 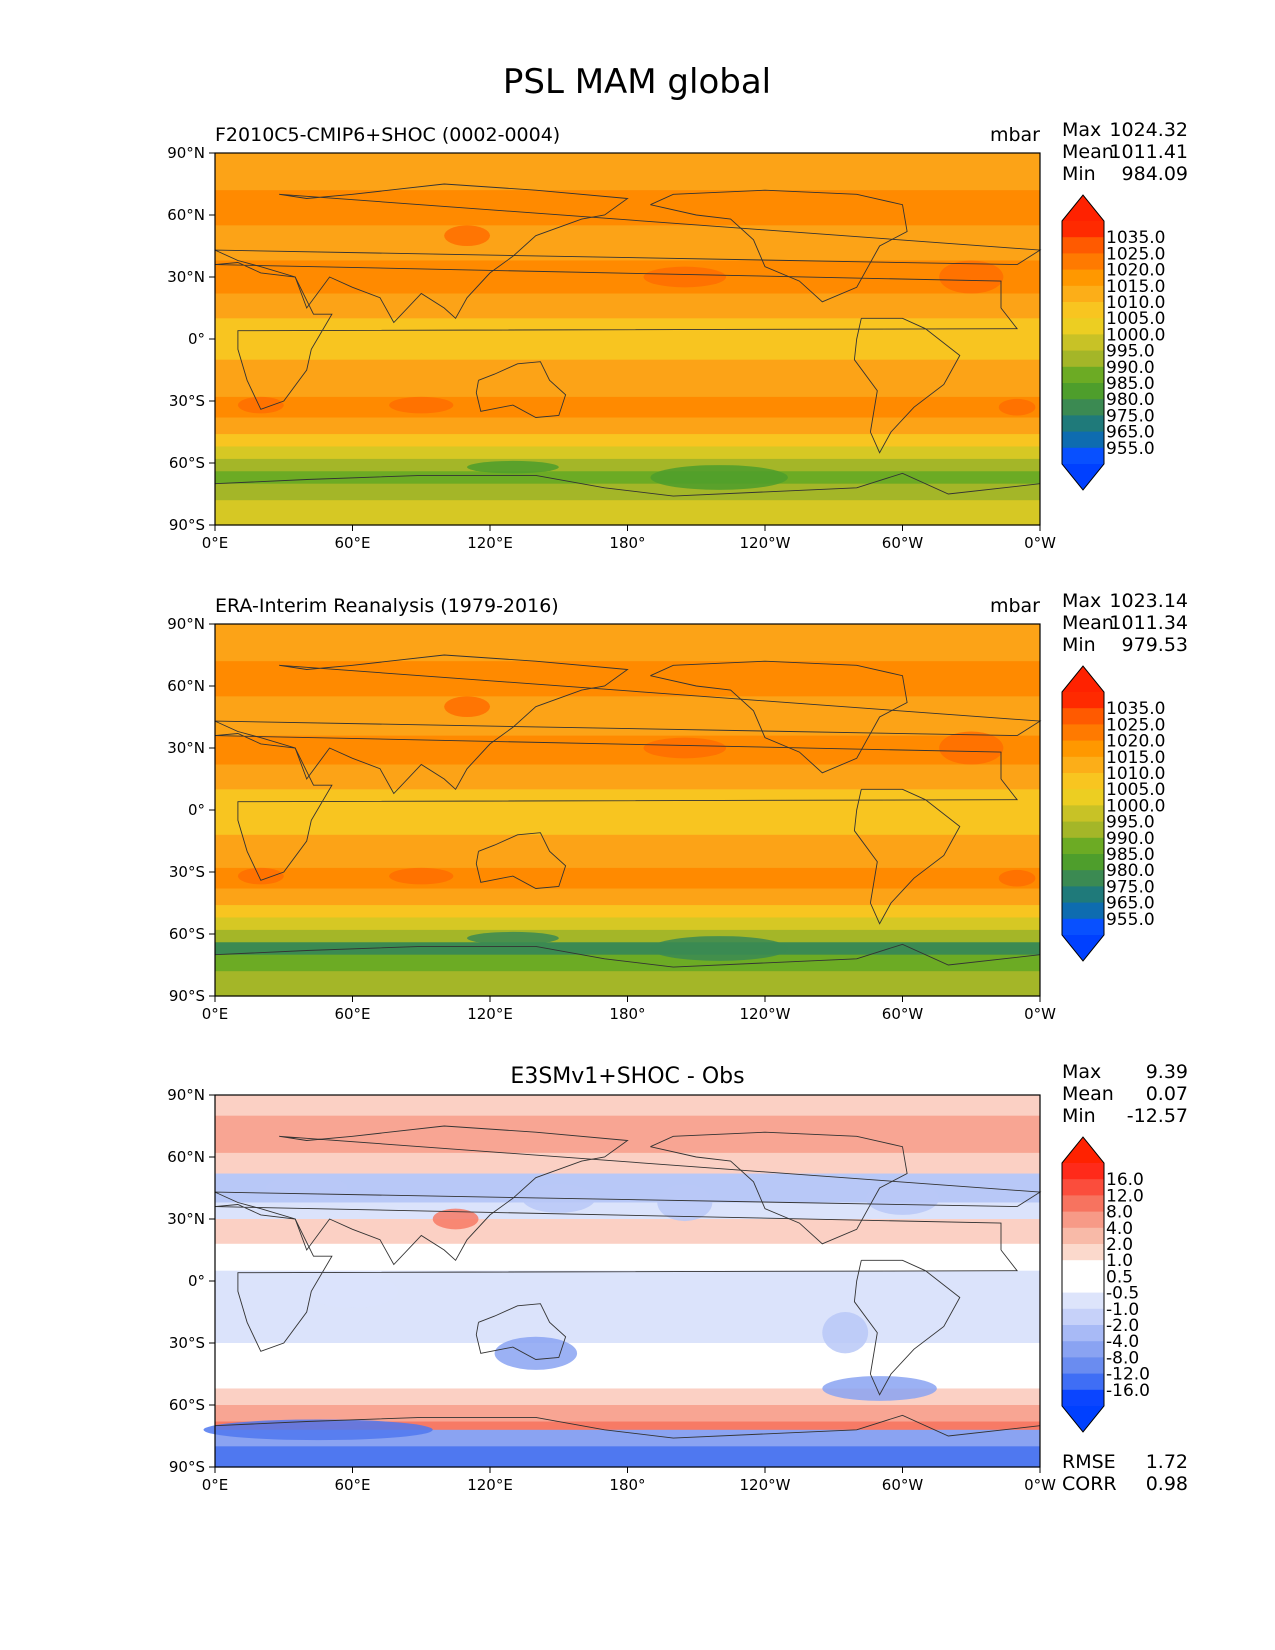 I want to click on y-tick-label: 90°S, so click(x=187, y=525).